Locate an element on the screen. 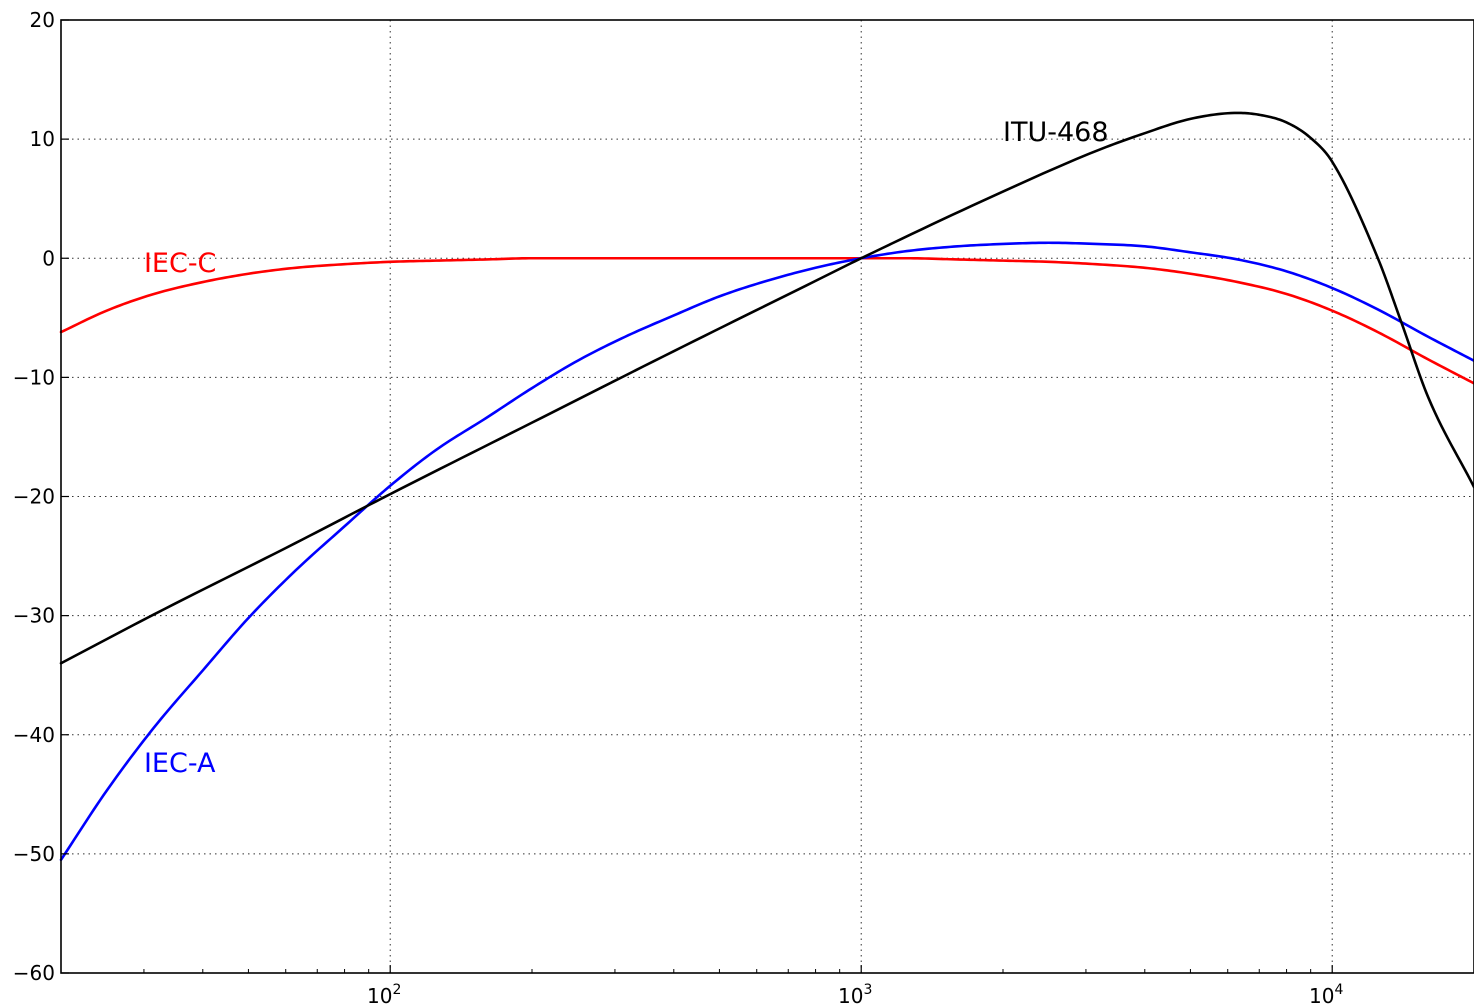 This screenshot has height=1007, width=1474. y-tick-label: −50 is located at coordinates (34, 854).